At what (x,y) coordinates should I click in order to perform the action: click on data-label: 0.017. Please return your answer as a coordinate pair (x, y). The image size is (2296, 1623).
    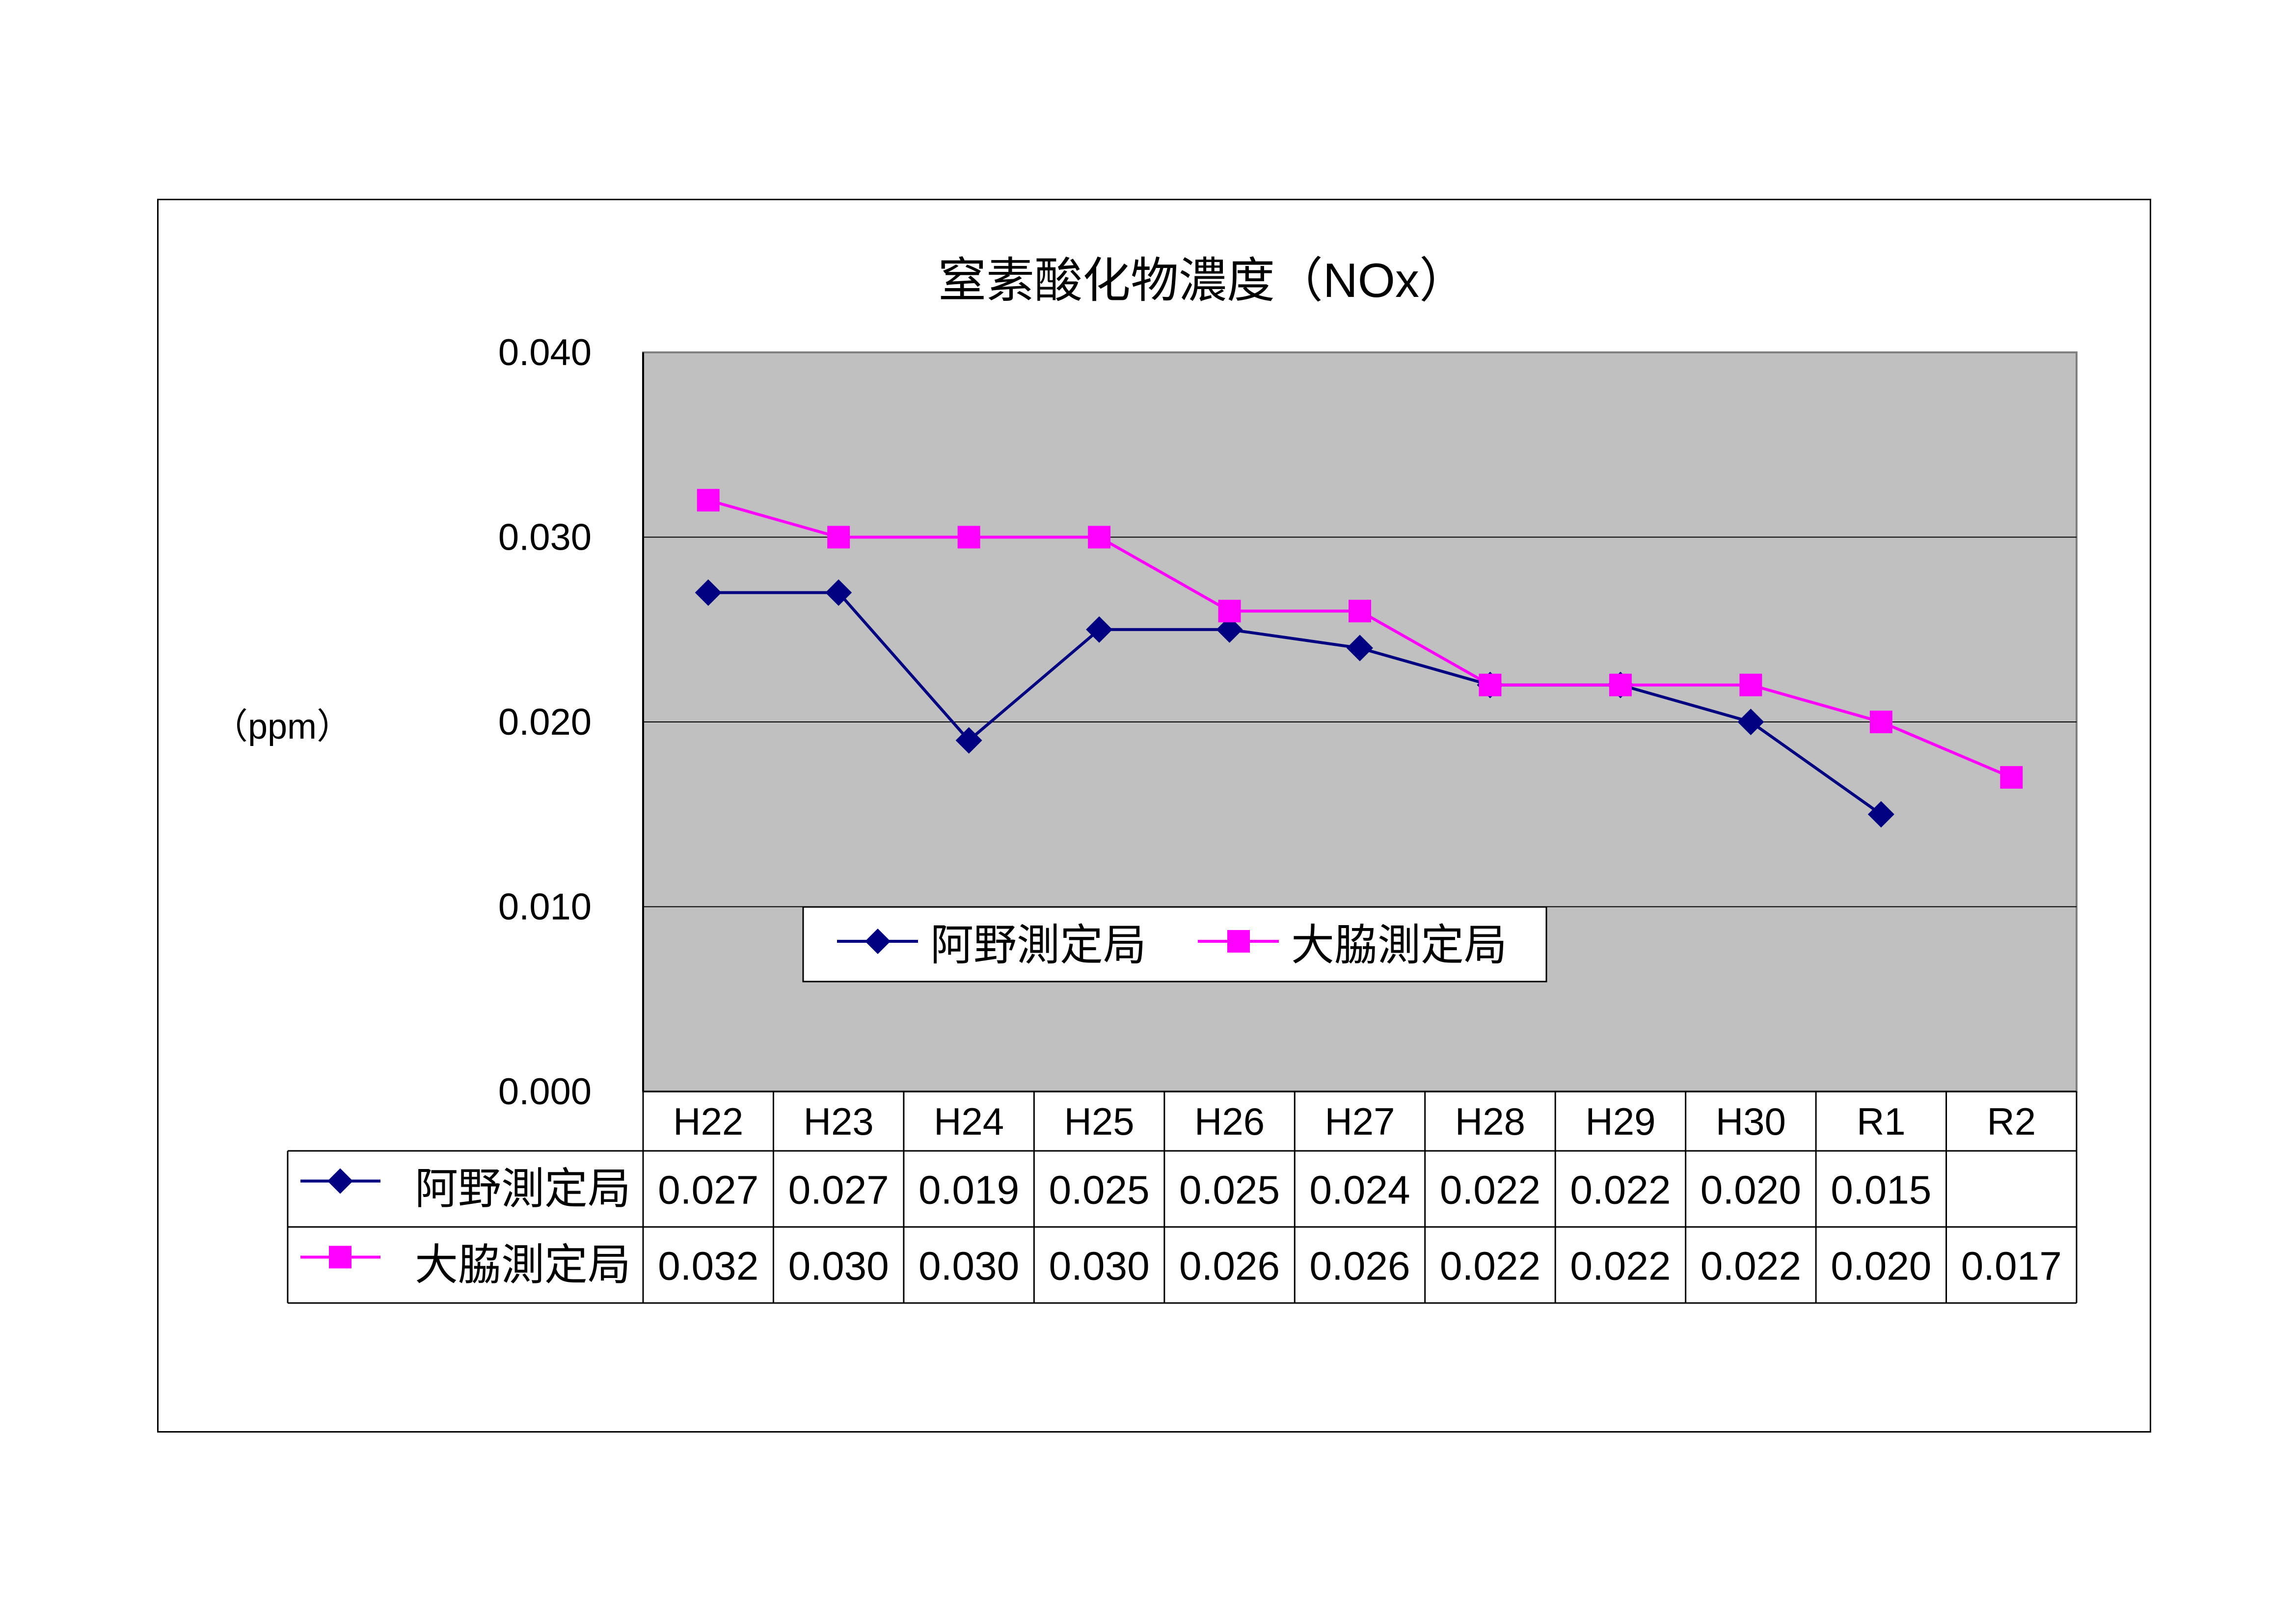
    Looking at the image, I should click on (2012, 1266).